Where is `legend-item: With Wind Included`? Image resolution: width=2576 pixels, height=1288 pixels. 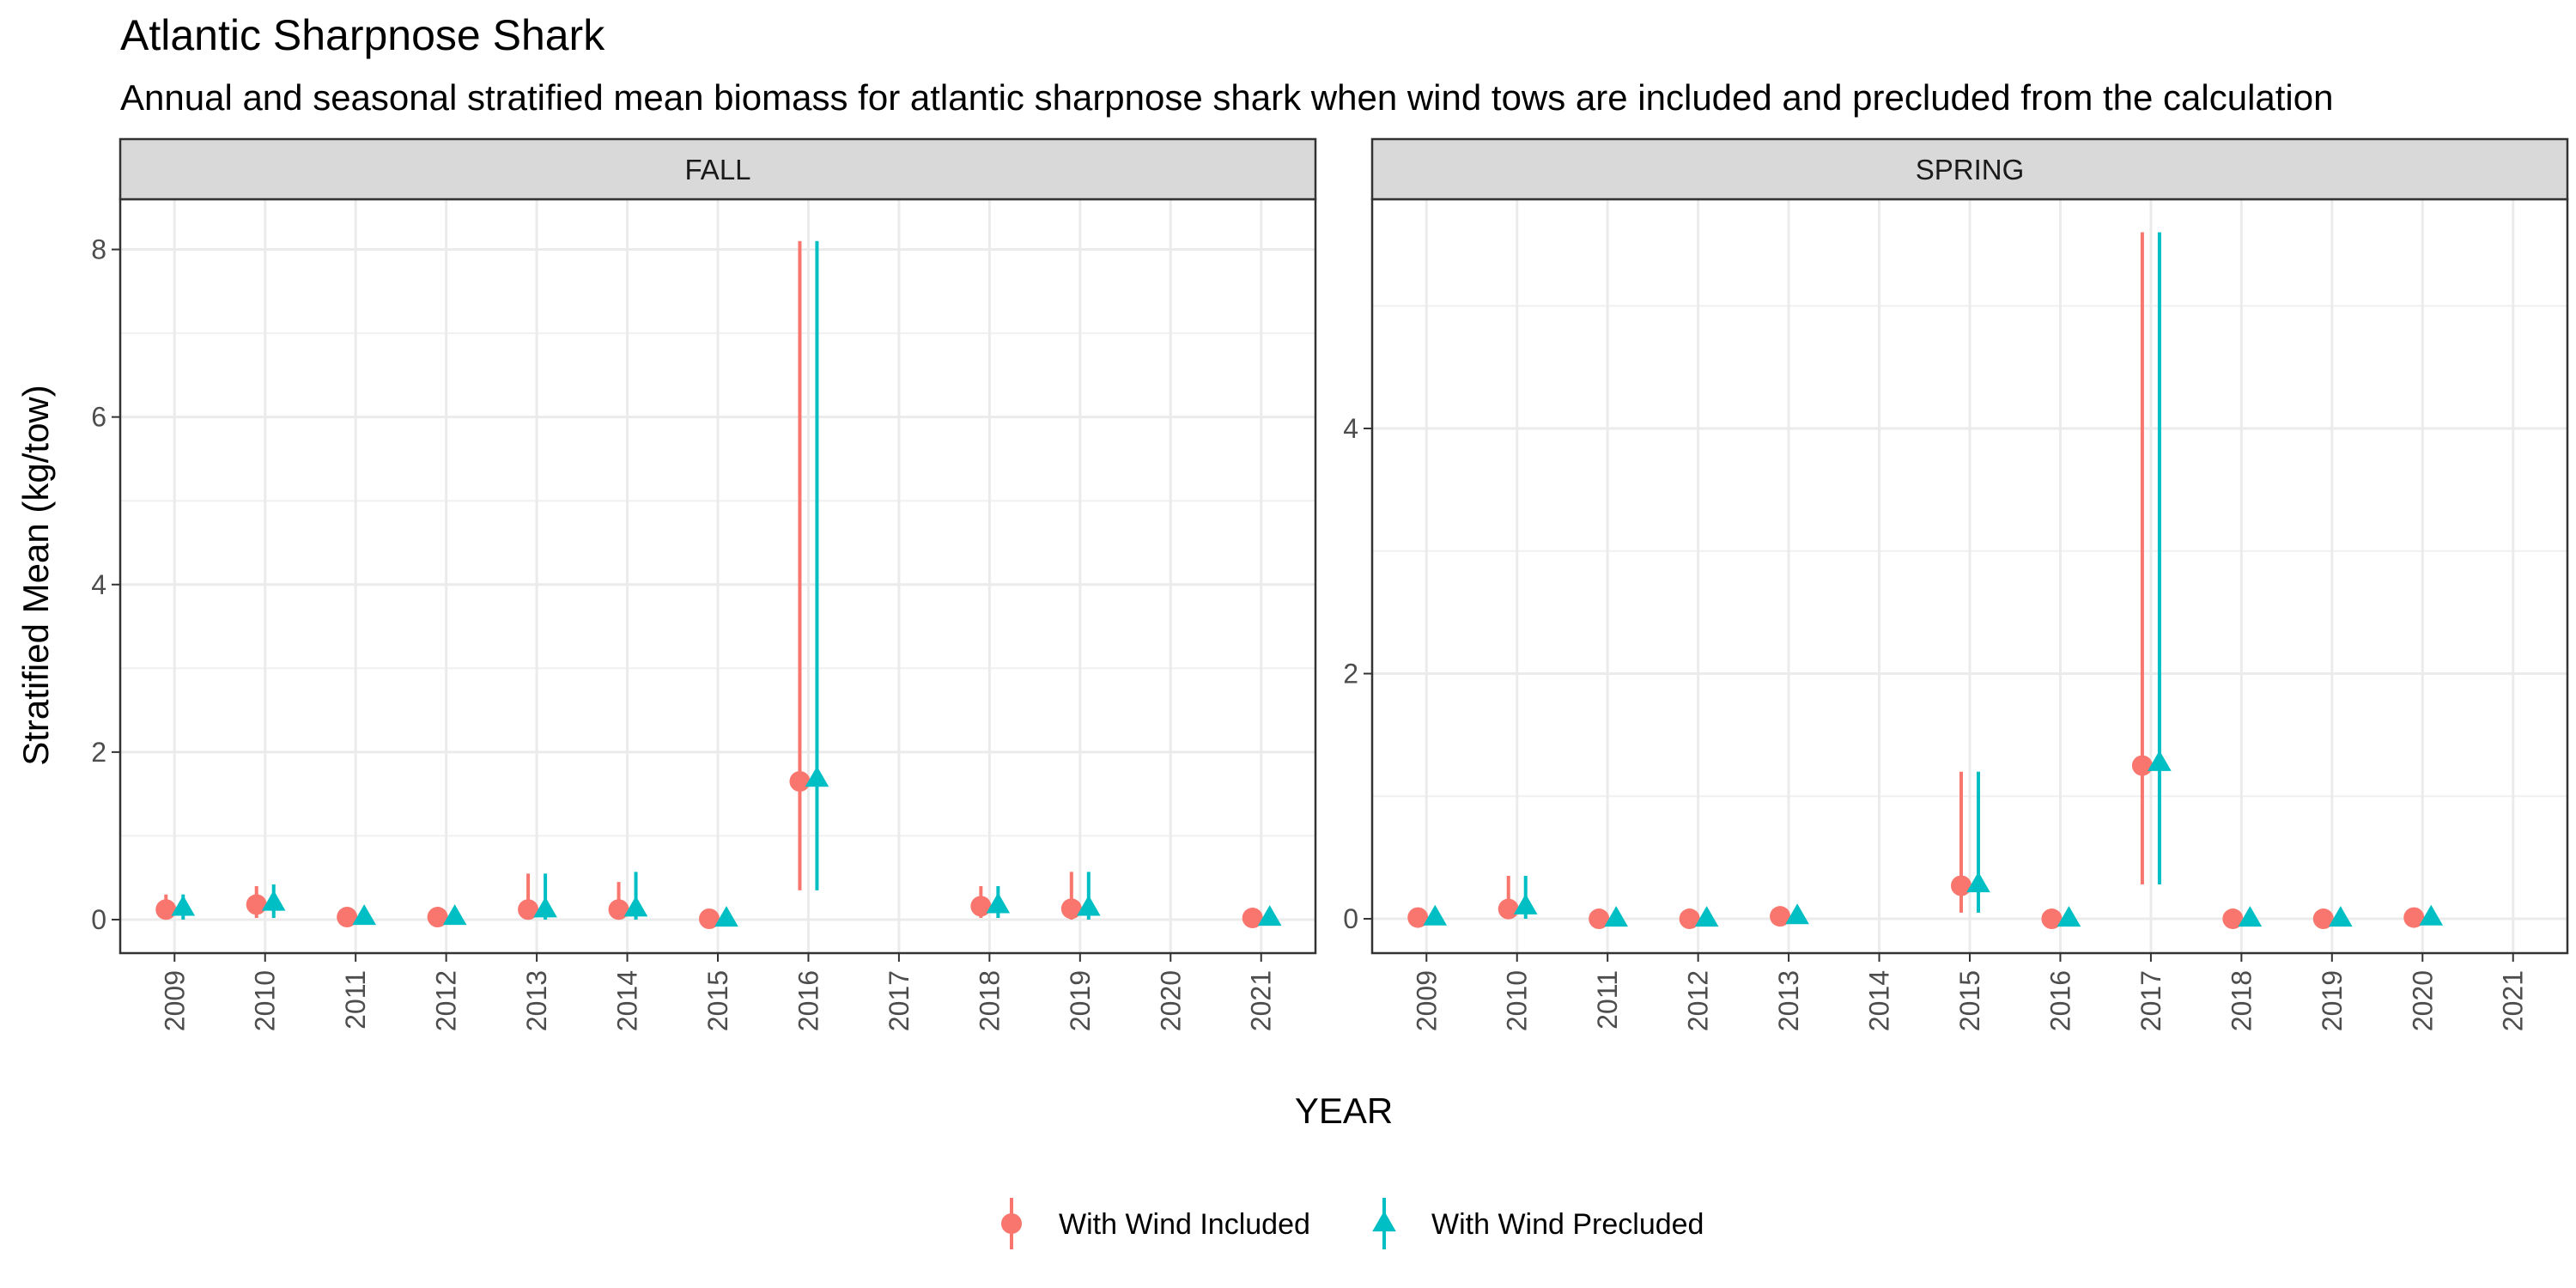
legend-item: With Wind Included is located at coordinates (1155, 1224).